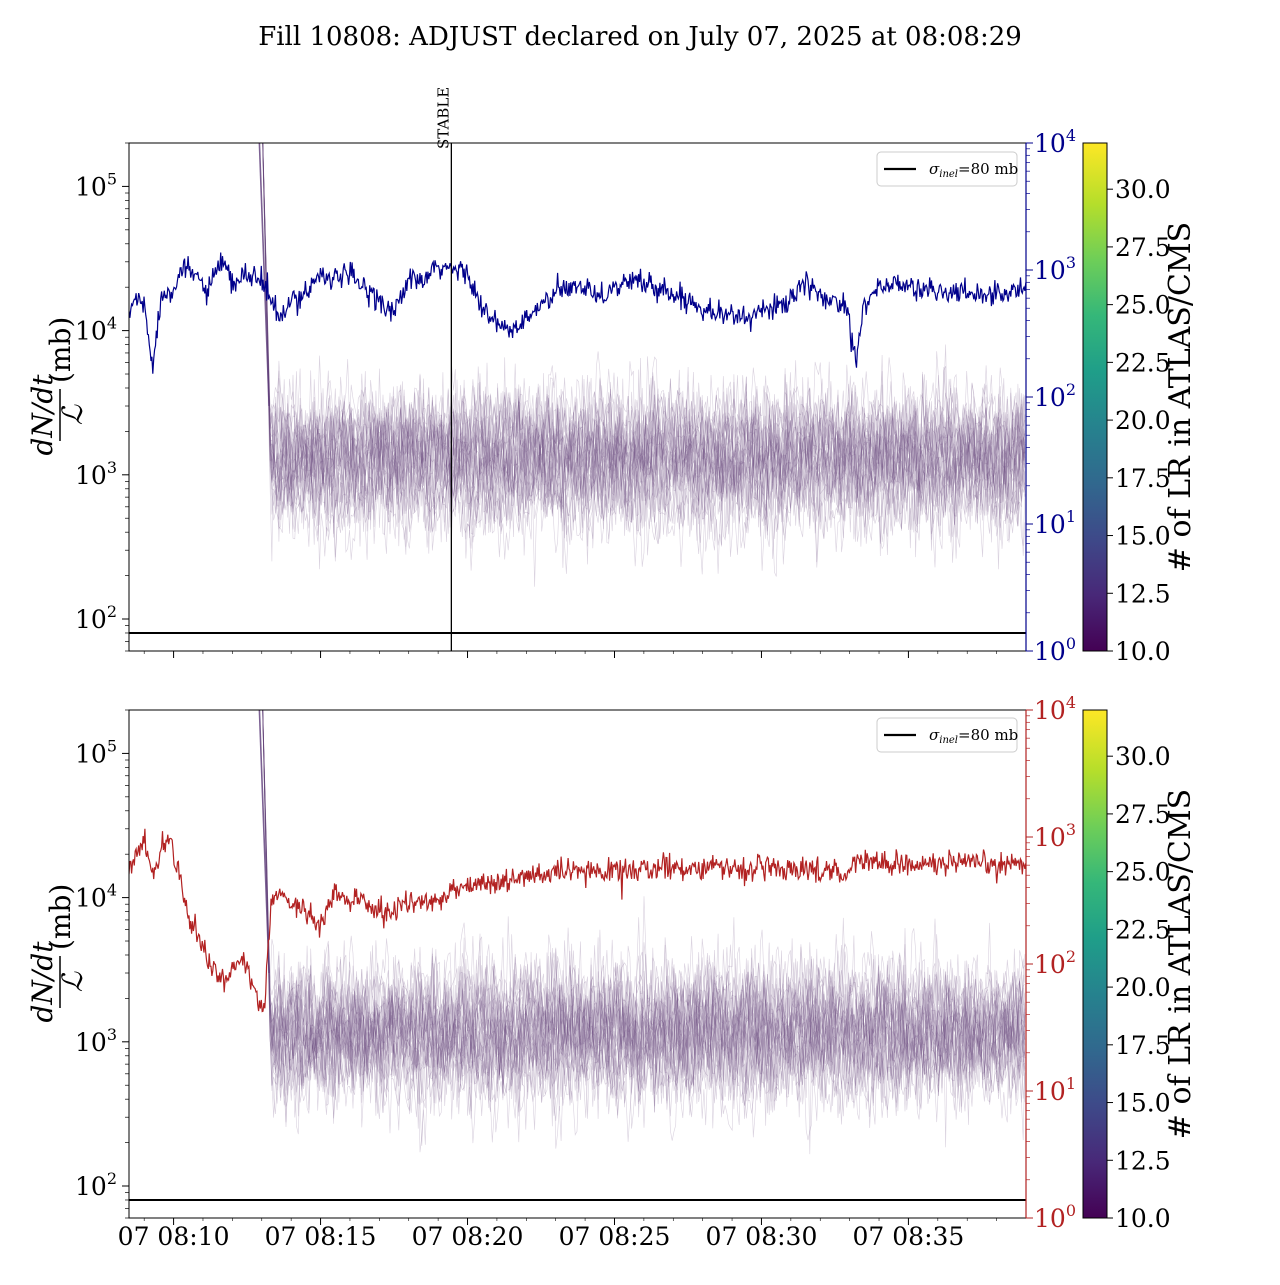 This screenshot has width=1280, height=1285. I want to click on left-axis-label-top: dN/dt ℒ (mb), so click(57, 386).